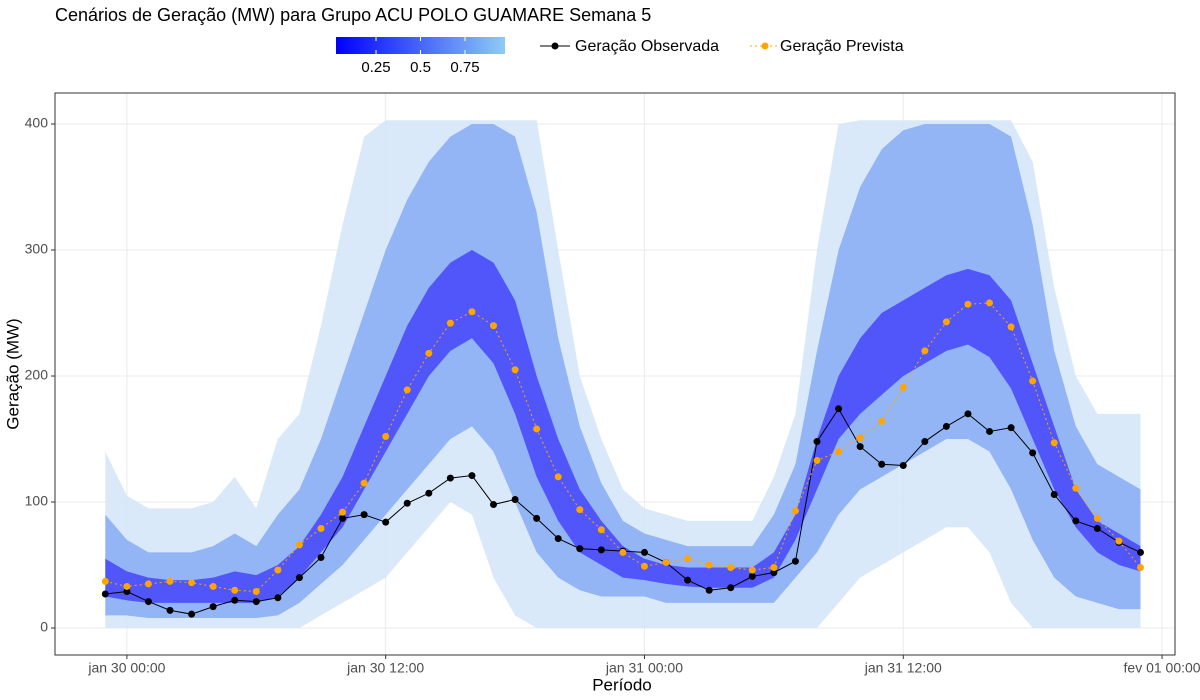  I want to click on colorbar-label: 0.25, so click(375, 67).